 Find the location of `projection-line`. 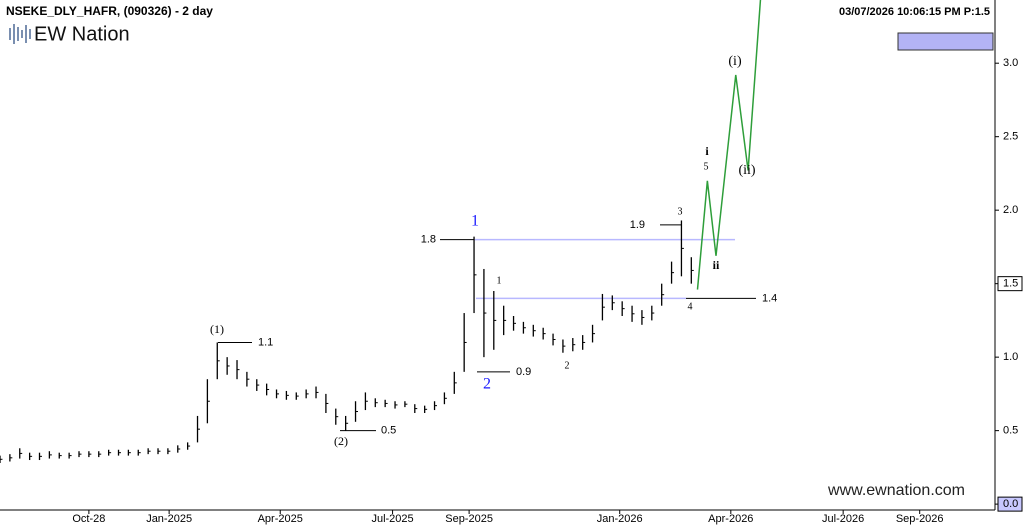

projection-line is located at coordinates (729, 145).